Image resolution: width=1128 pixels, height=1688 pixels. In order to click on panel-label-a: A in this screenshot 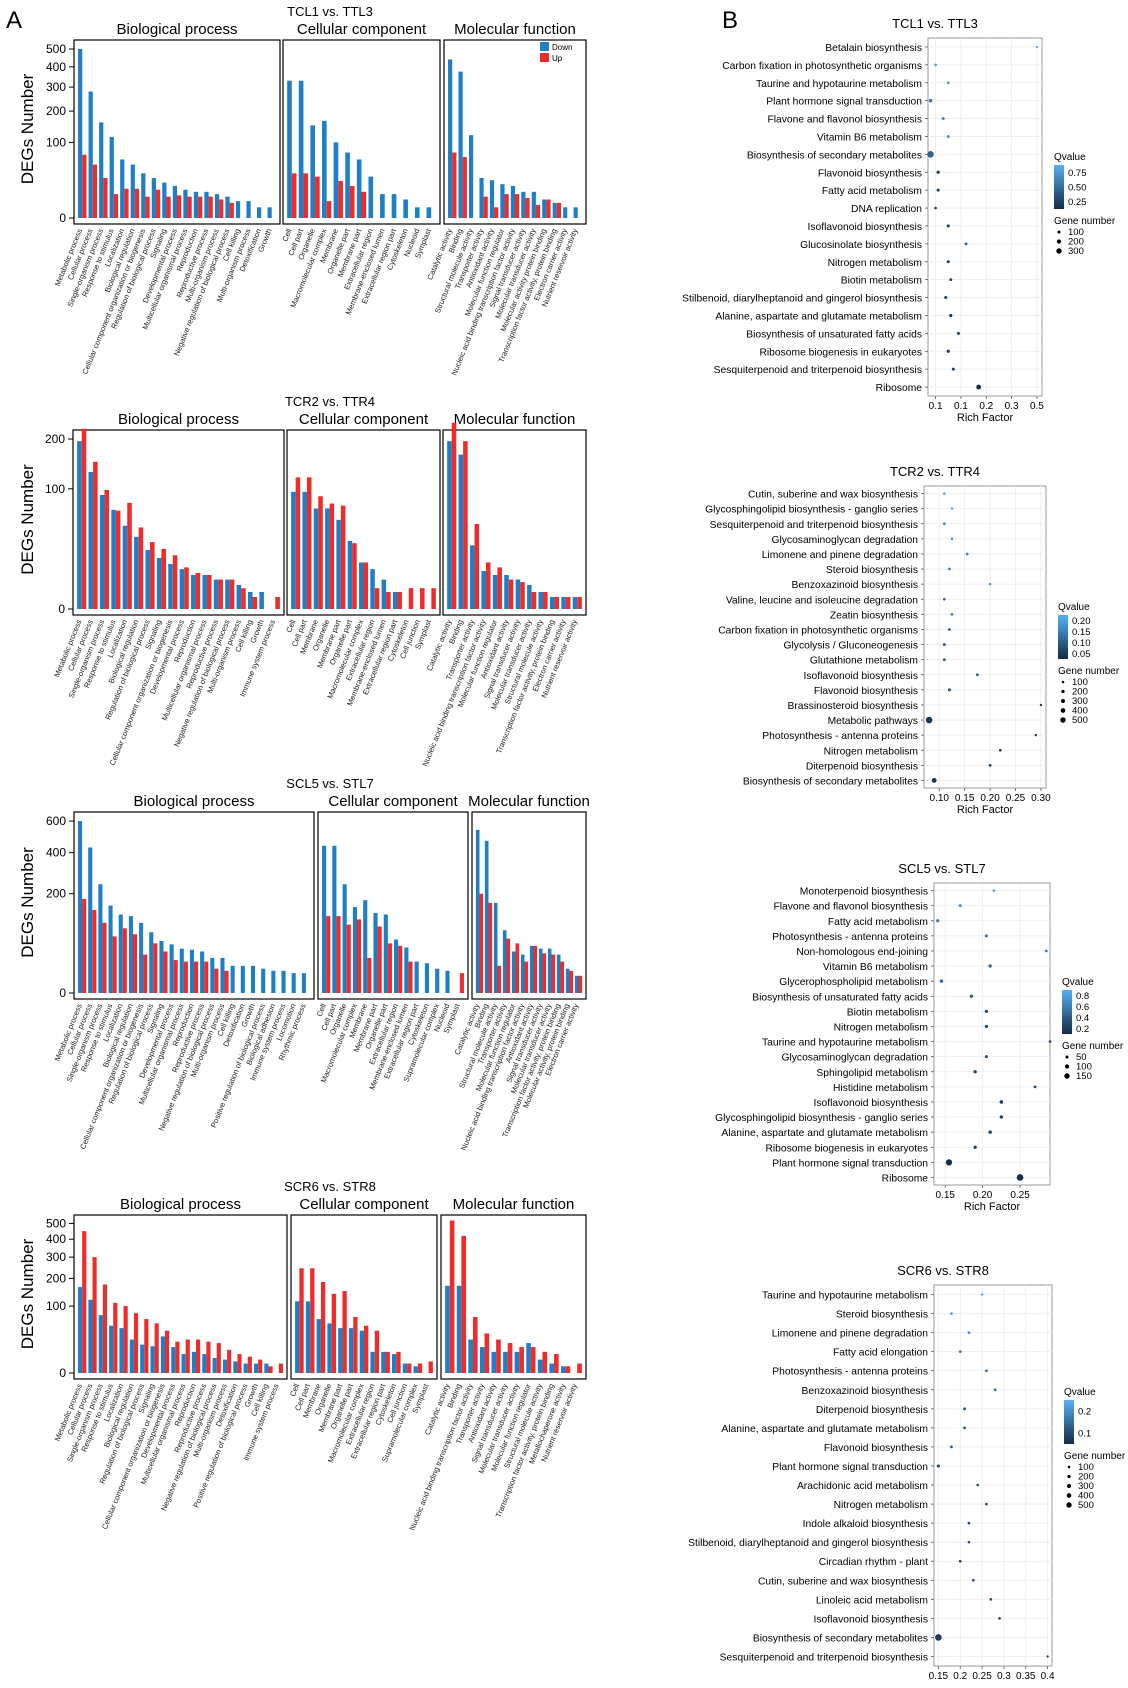, I will do `click(14, 20)`.